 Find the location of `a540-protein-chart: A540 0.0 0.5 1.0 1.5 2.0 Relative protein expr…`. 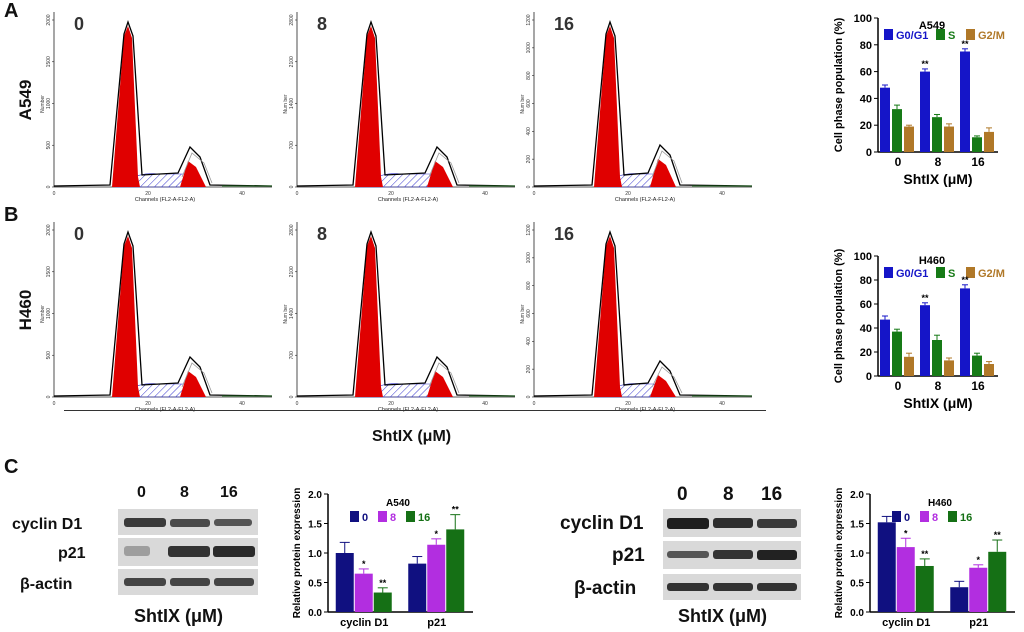

a540-protein-chart: A540 0.0 0.5 1.0 1.5 2.0 Relative protein expr… is located at coordinates (382, 558).